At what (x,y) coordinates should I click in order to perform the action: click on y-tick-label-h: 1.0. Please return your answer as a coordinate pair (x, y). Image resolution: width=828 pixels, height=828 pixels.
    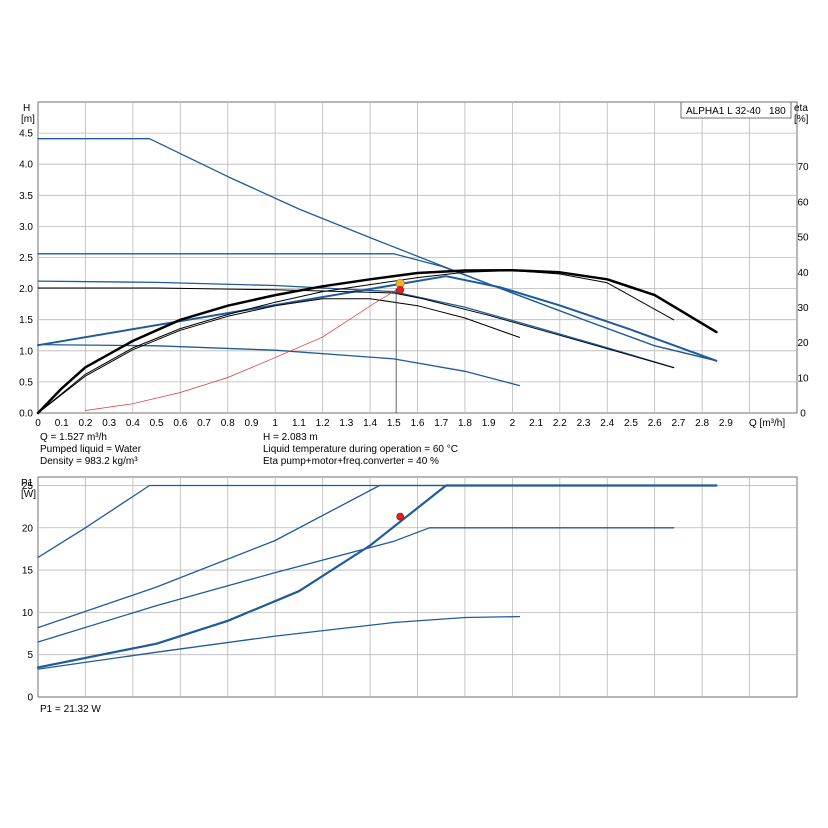
    Looking at the image, I should click on (26, 351).